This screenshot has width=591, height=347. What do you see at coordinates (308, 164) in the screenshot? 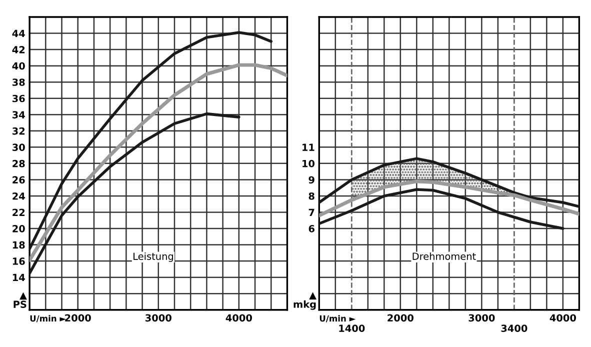
I see `y-tick-label: 10` at bounding box center [308, 164].